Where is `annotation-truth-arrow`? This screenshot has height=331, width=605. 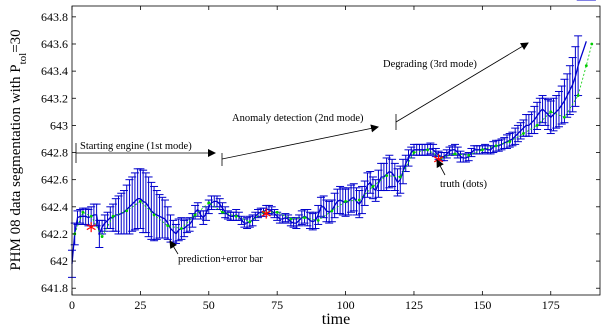 annotation-truth-arrow is located at coordinates (441, 167).